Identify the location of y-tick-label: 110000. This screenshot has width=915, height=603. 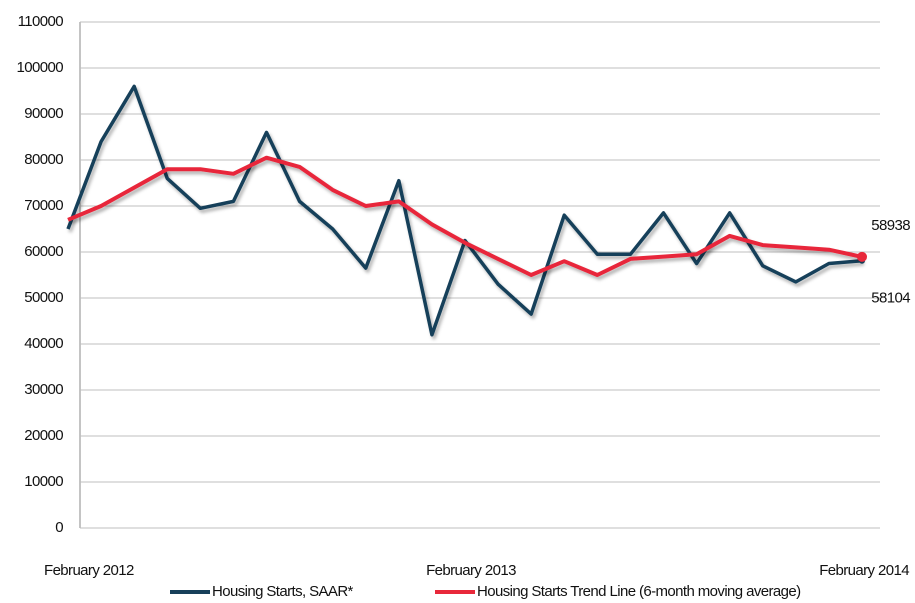
(41, 21).